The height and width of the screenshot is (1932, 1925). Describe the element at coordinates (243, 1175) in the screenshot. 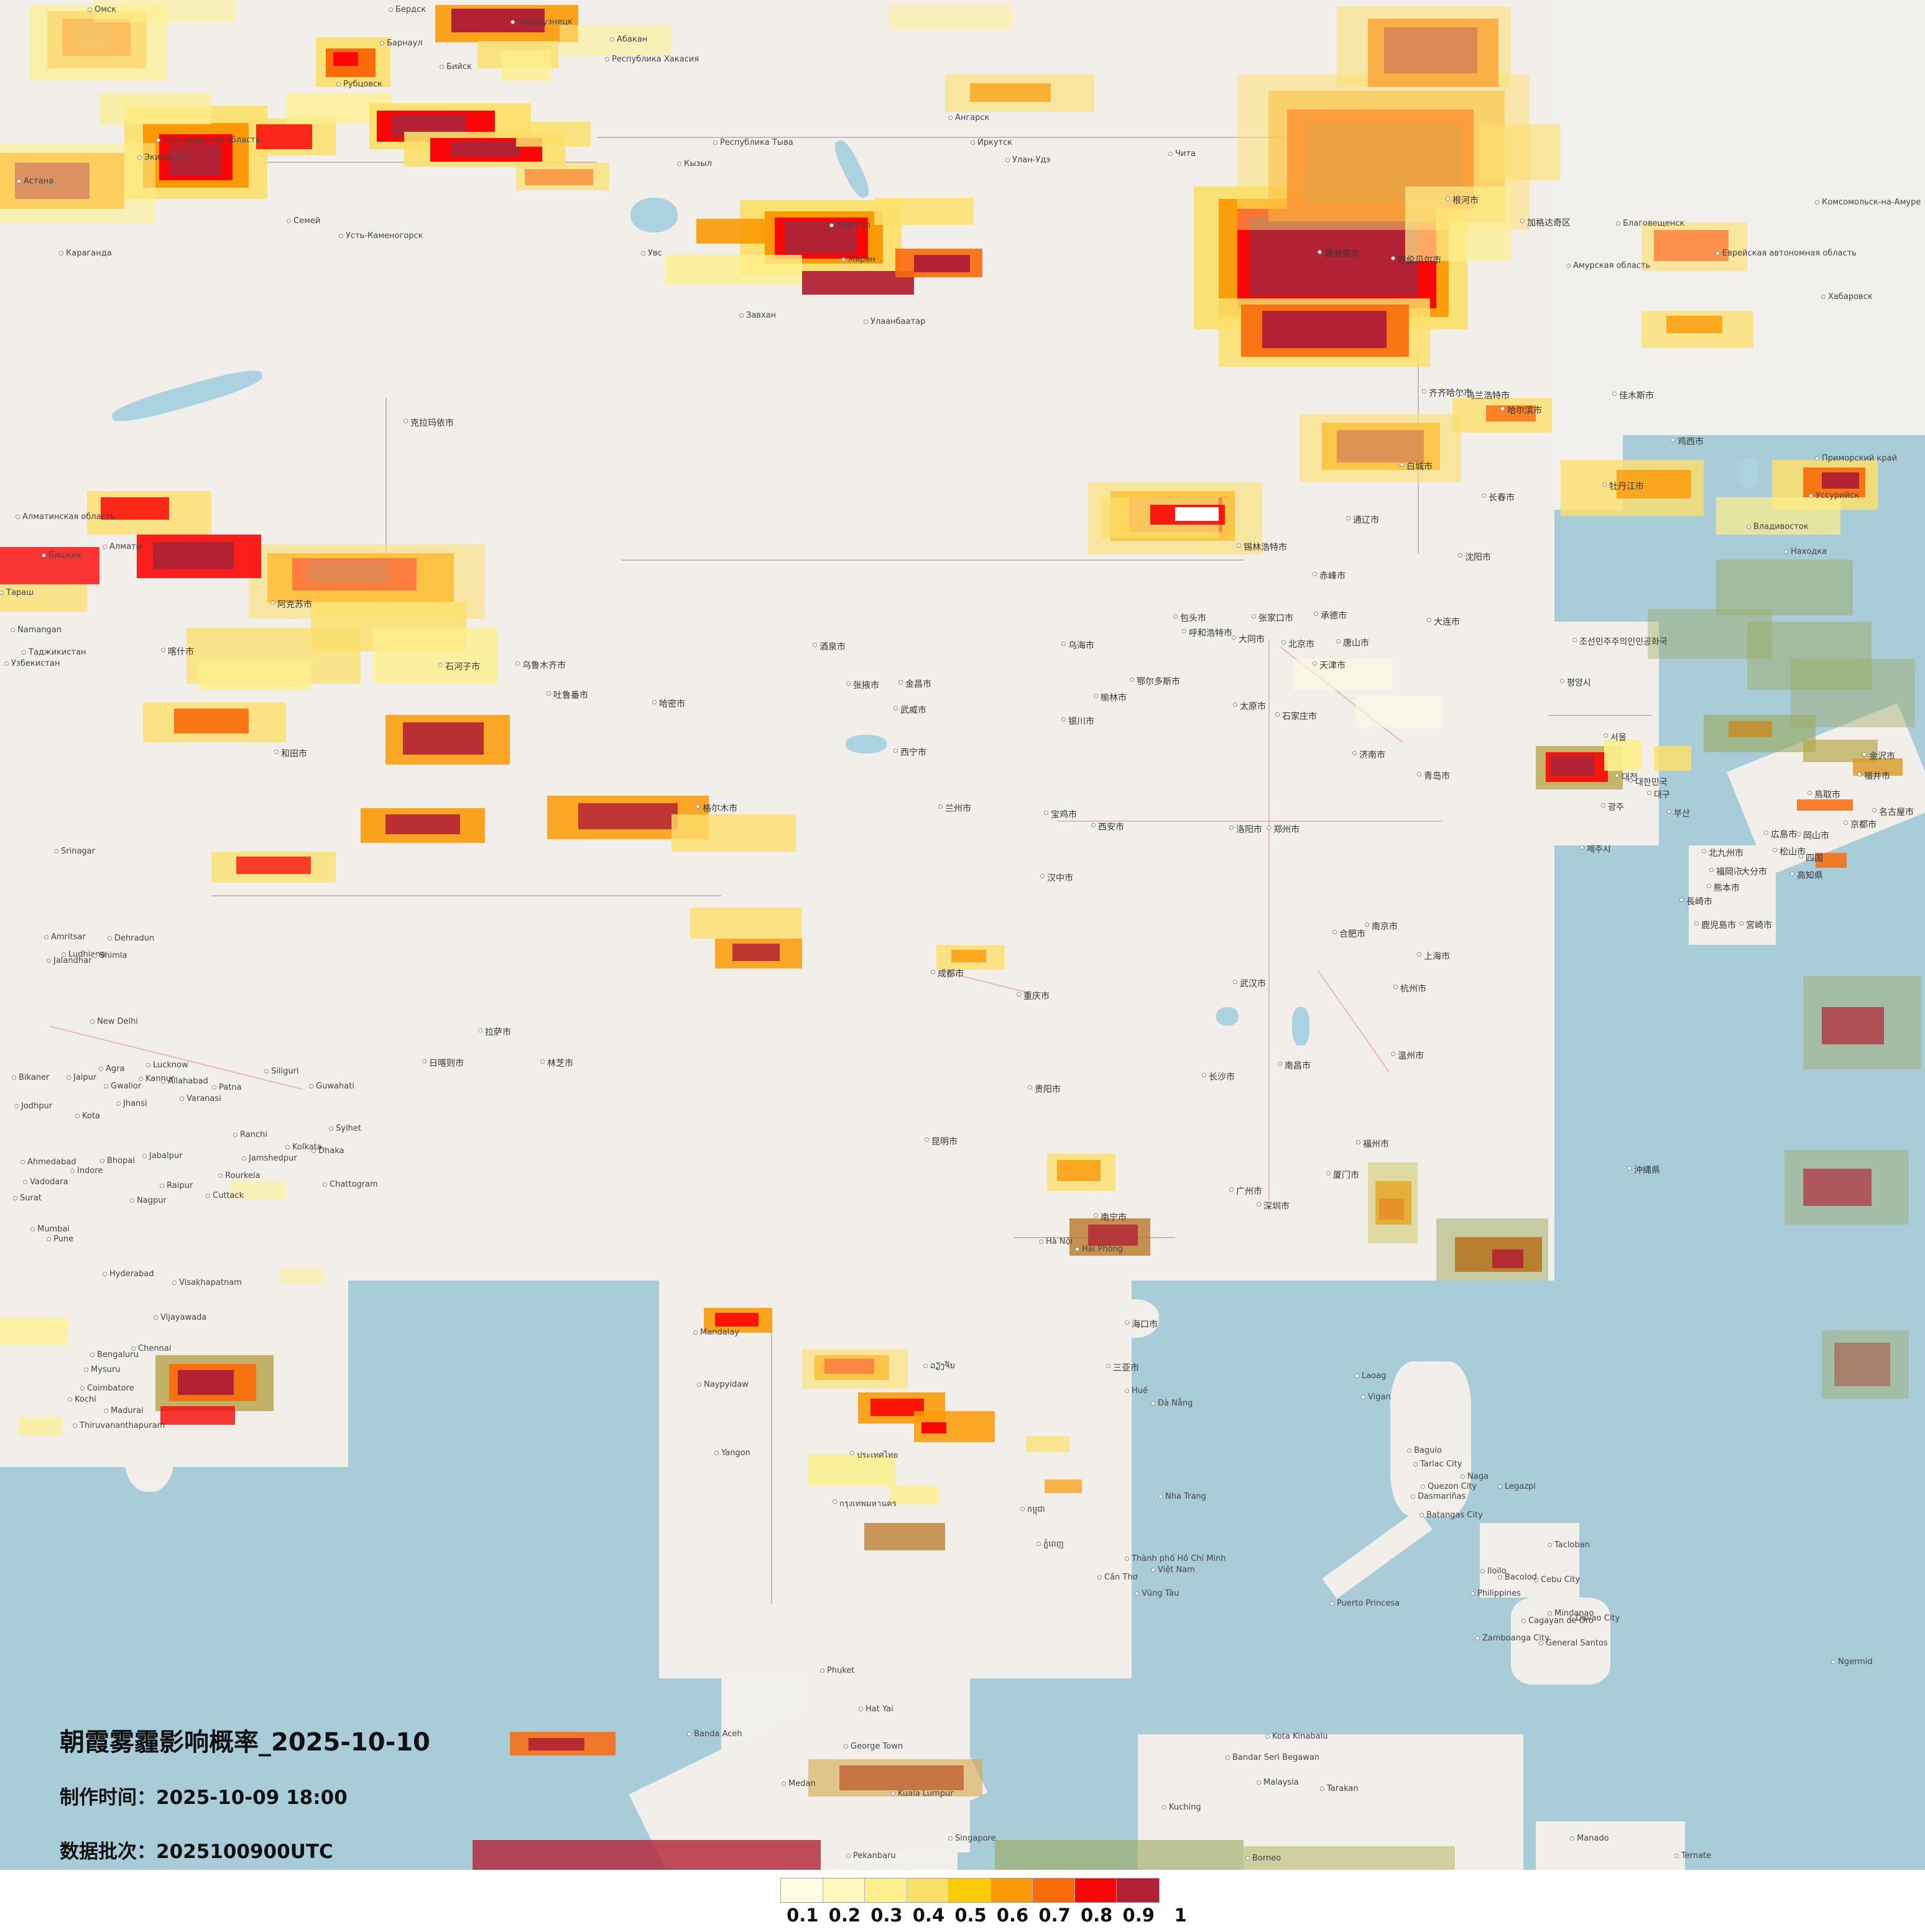

I see `map-label: Rourkela` at that location.